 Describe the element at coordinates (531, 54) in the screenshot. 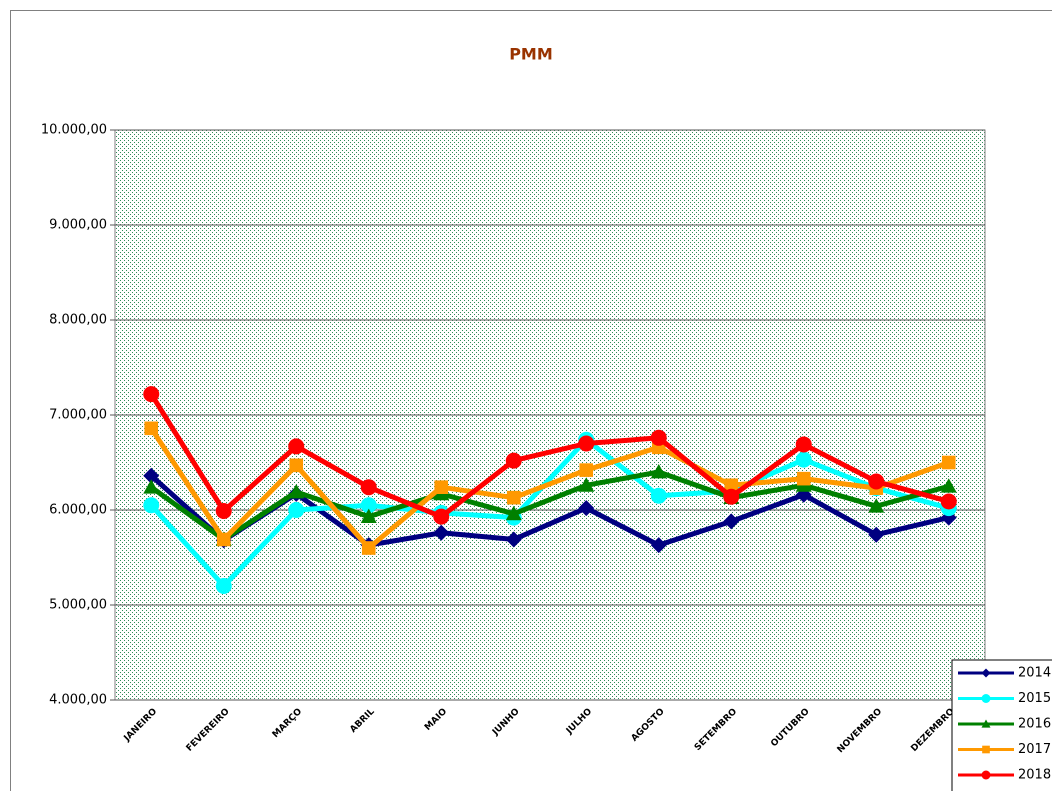

I see `chart-title: PMM` at that location.